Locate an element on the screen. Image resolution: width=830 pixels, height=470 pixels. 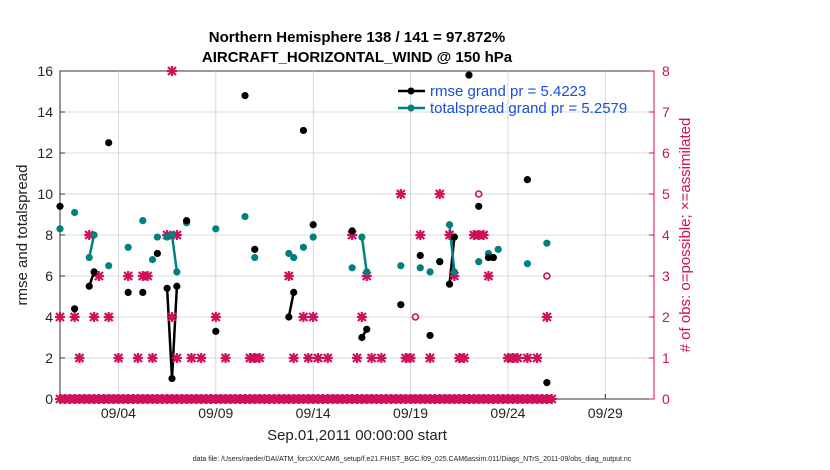
y-right-tick-label: 3 is located at coordinates (666, 276).